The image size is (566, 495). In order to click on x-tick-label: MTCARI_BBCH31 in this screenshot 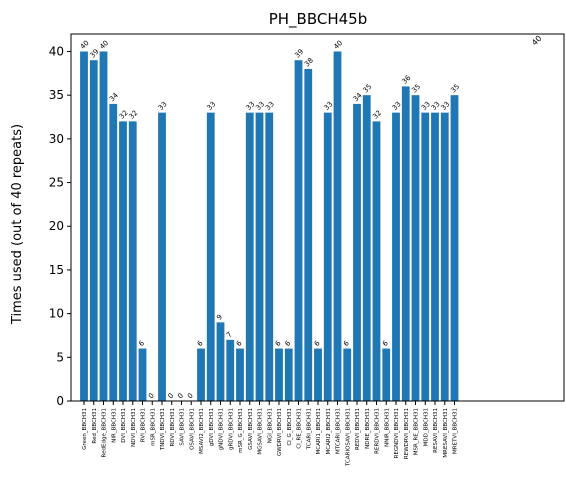, I will do `click(339, 431)`.